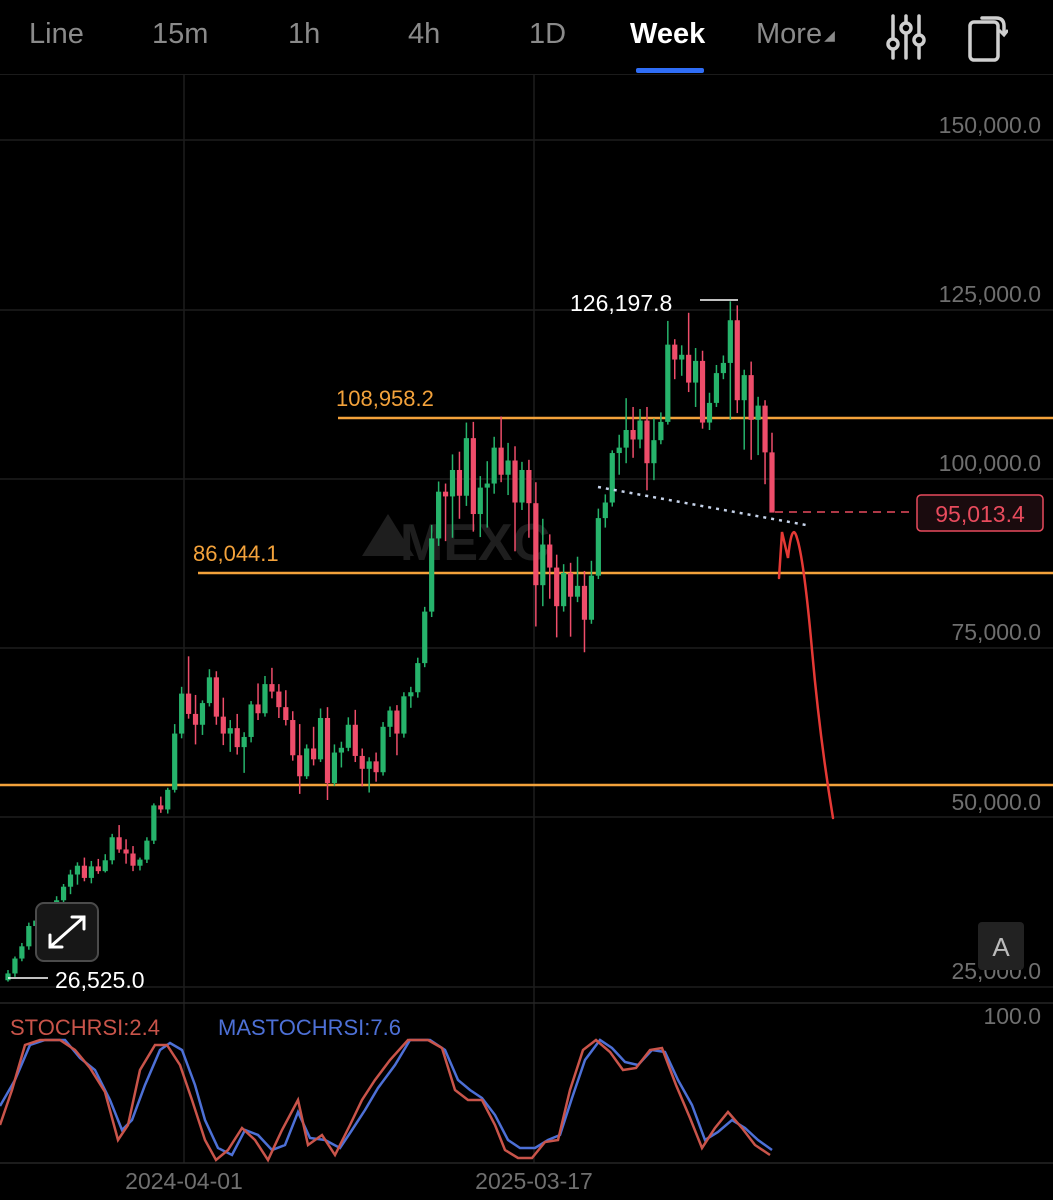 The image size is (1053, 1200). What do you see at coordinates (996, 802) in the screenshot?
I see `price-tick: 50,000.0` at bounding box center [996, 802].